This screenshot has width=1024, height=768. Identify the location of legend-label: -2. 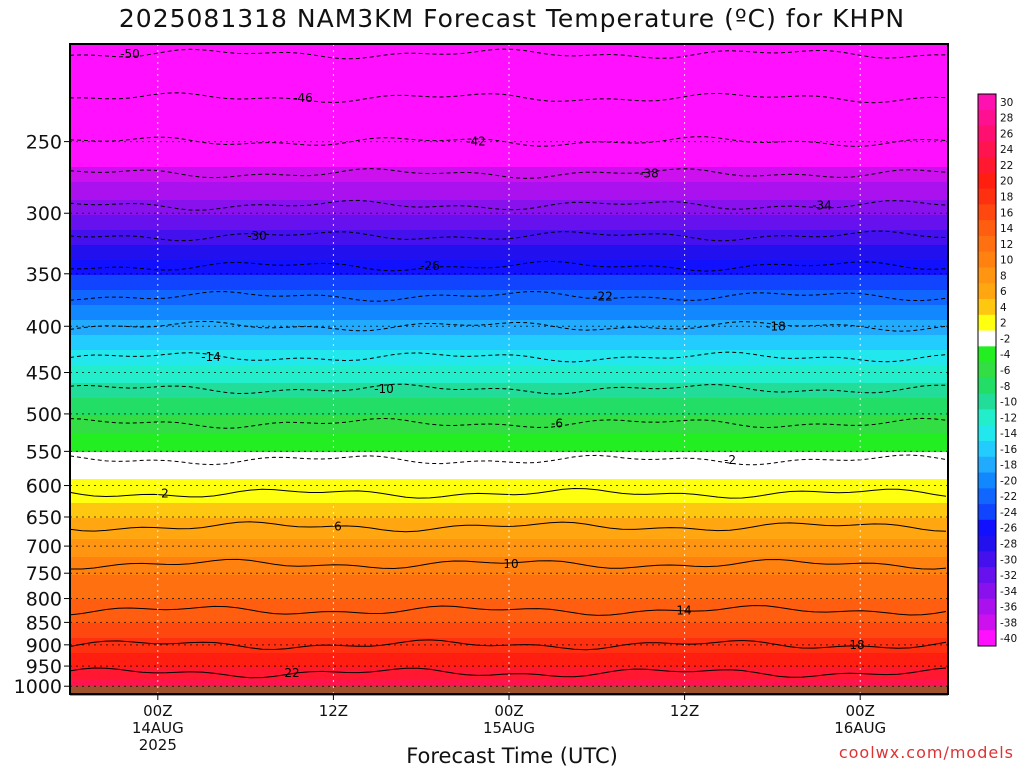
(1005, 339).